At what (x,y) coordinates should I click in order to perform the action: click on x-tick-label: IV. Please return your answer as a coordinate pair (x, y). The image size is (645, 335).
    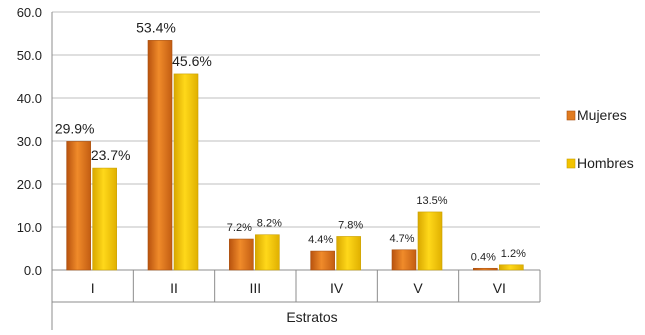
    Looking at the image, I should click on (337, 288).